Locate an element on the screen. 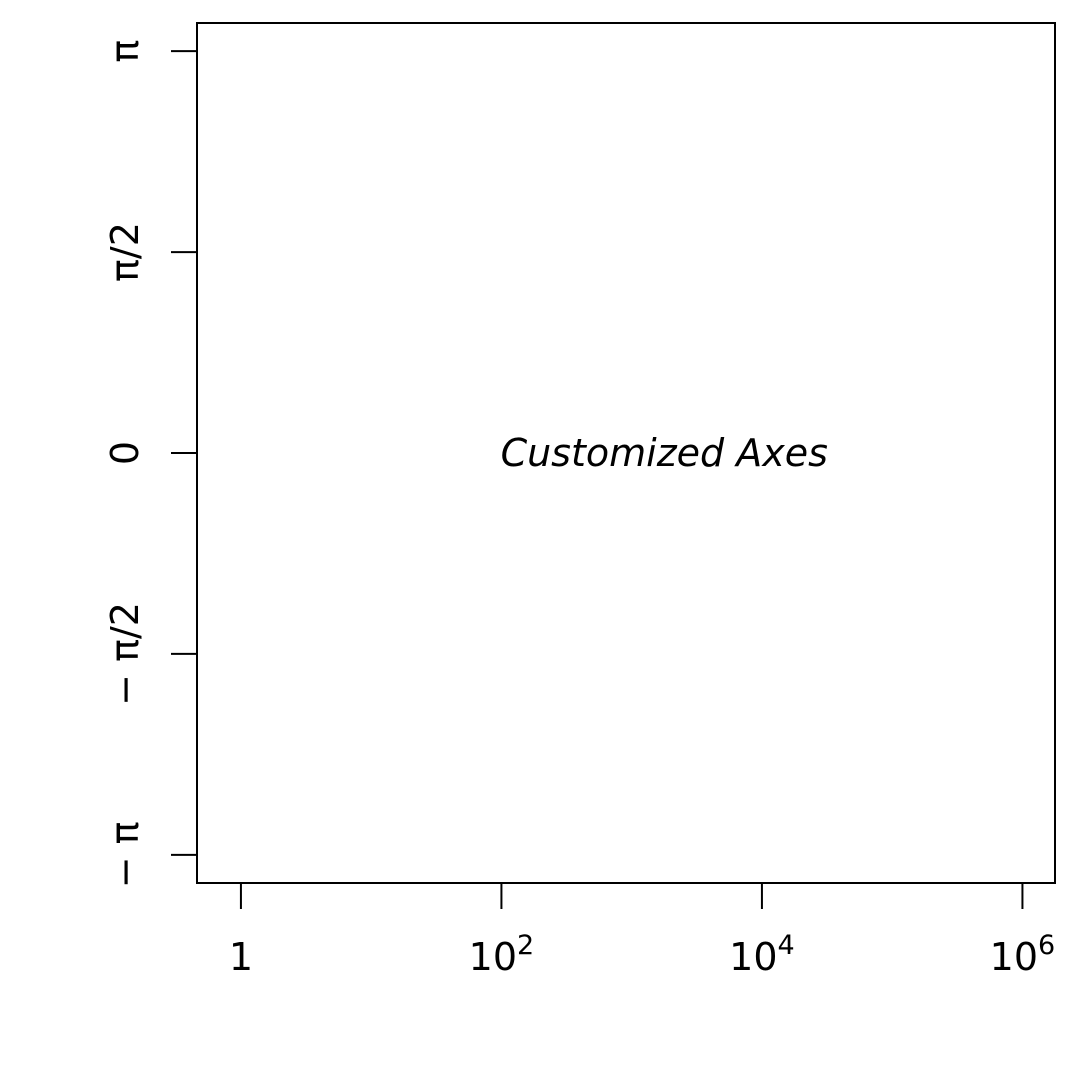 The image size is (1080, 1080). x-tick-label: 106 is located at coordinates (1023, 954).